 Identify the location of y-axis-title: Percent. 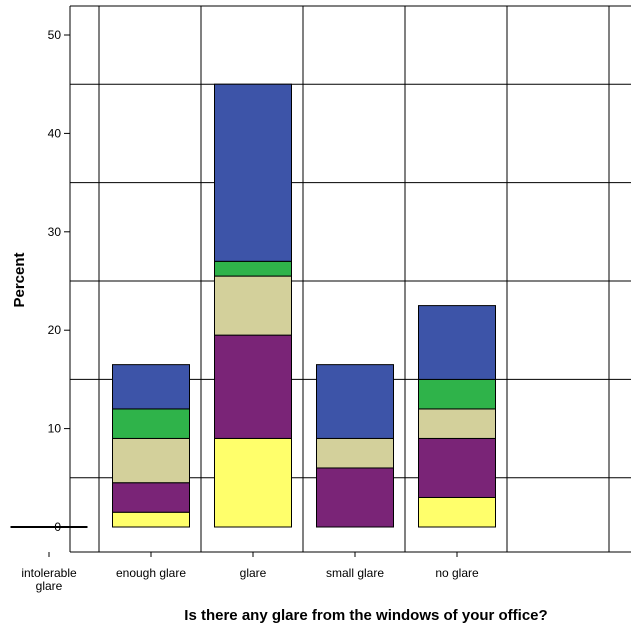
(19, 279).